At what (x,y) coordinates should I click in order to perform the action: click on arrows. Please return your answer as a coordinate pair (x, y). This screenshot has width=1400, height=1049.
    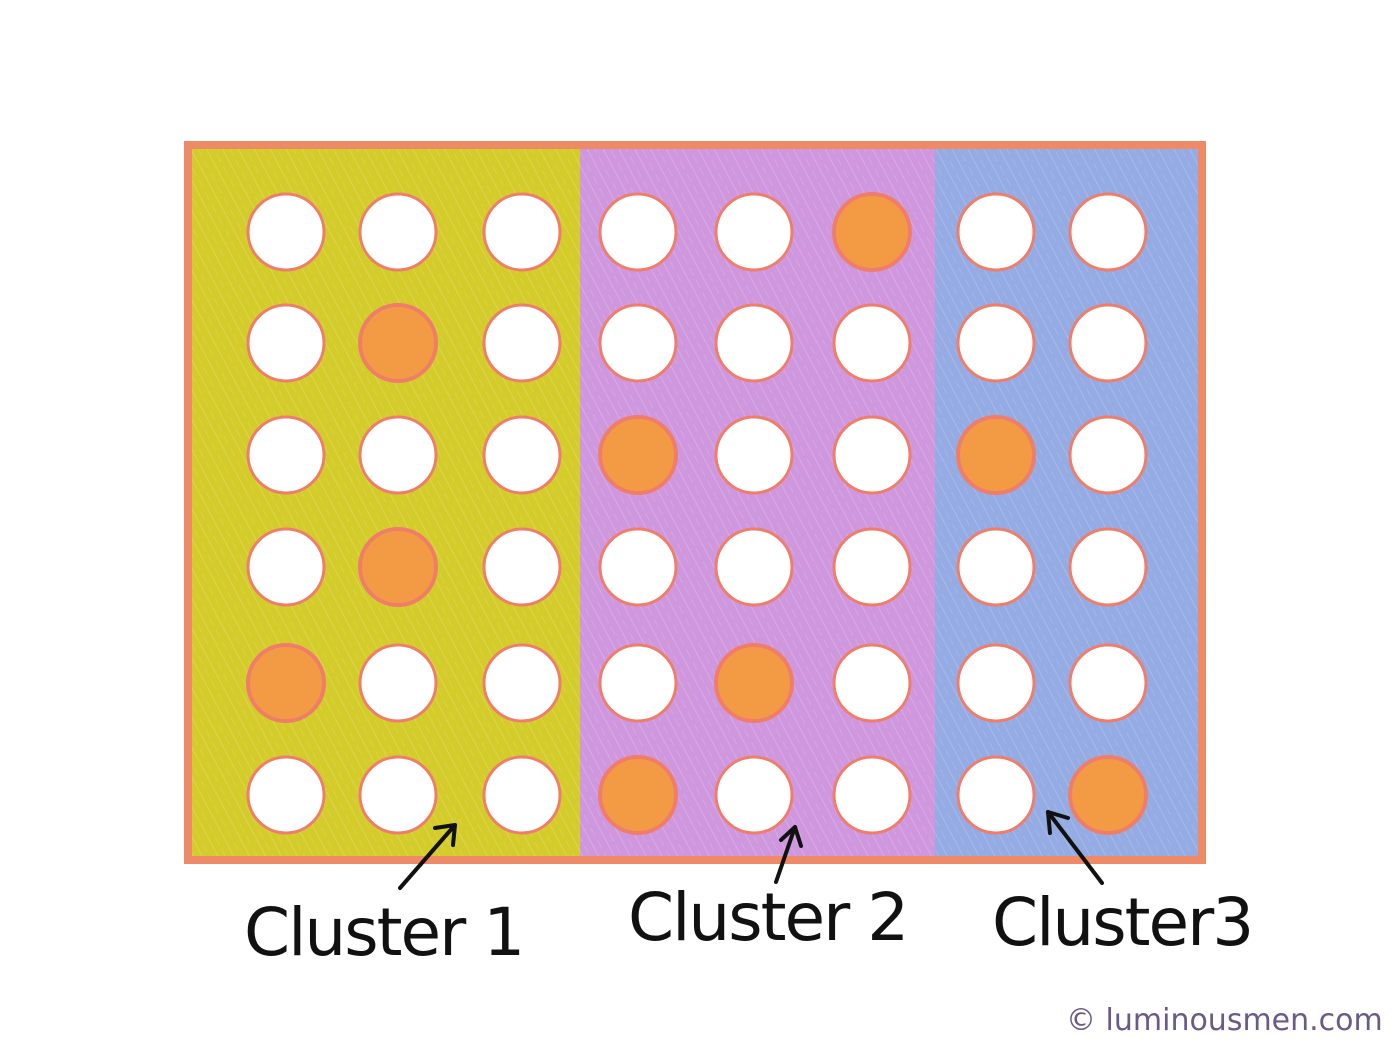
    Looking at the image, I should click on (751, 850).